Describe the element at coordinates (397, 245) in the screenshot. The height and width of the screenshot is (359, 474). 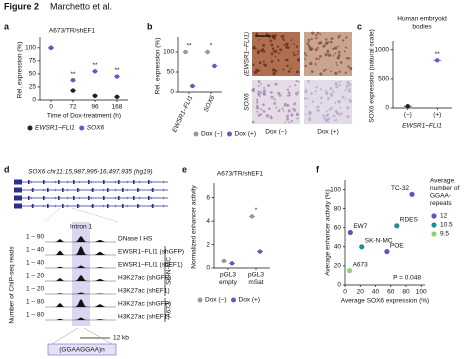
I see `point-label: POE` at that location.